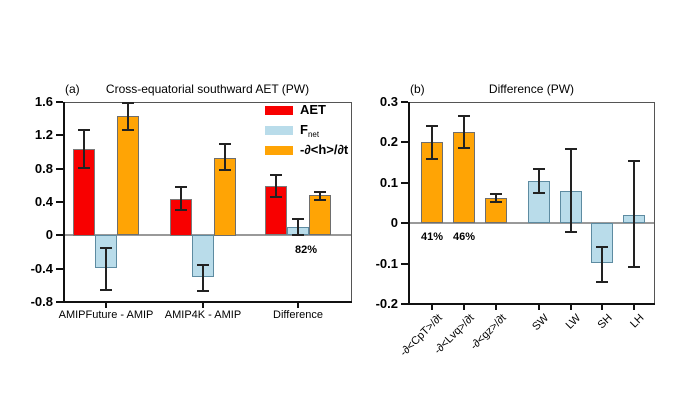  I want to click on legend-label: AET, so click(313, 109).